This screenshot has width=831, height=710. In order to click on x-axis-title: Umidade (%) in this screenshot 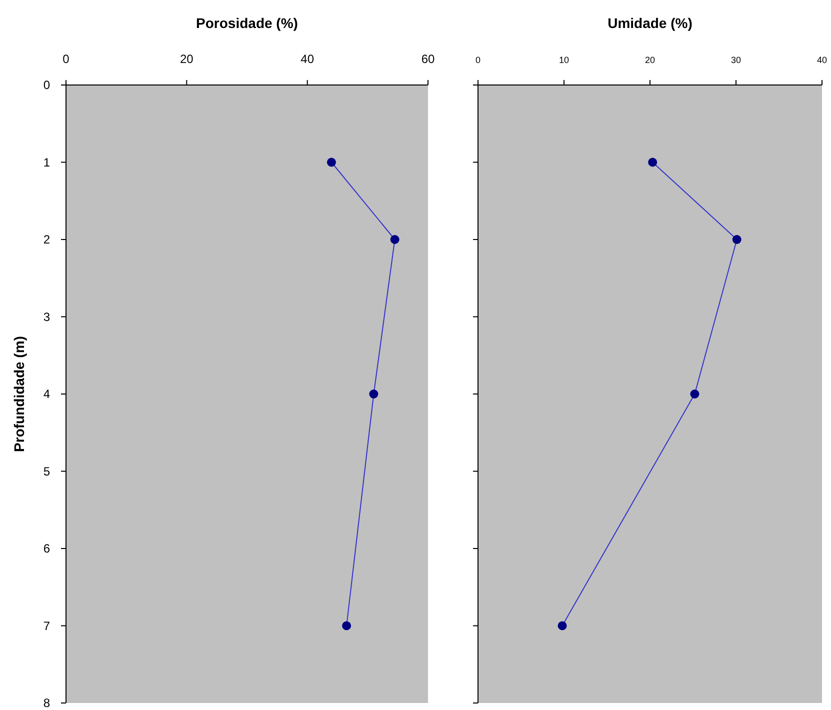, I will do `click(650, 23)`.